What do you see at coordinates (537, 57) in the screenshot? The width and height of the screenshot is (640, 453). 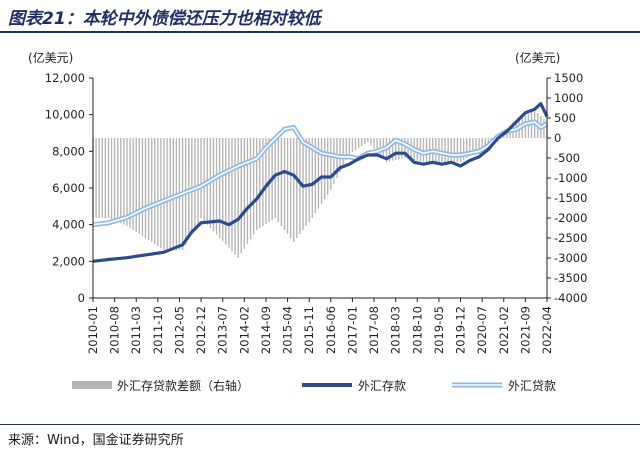 I see `right-axis-unit: (亿美元)` at bounding box center [537, 57].